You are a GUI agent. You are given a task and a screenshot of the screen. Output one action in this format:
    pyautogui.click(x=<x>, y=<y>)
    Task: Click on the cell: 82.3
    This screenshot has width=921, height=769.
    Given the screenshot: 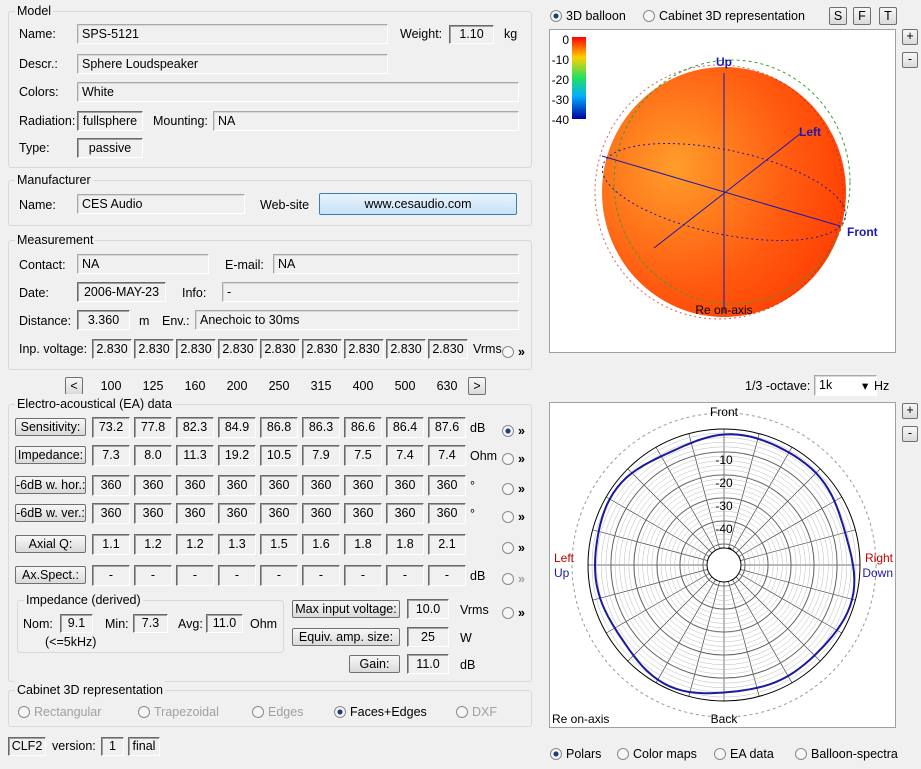 What is the action you would take?
    pyautogui.click(x=195, y=427)
    